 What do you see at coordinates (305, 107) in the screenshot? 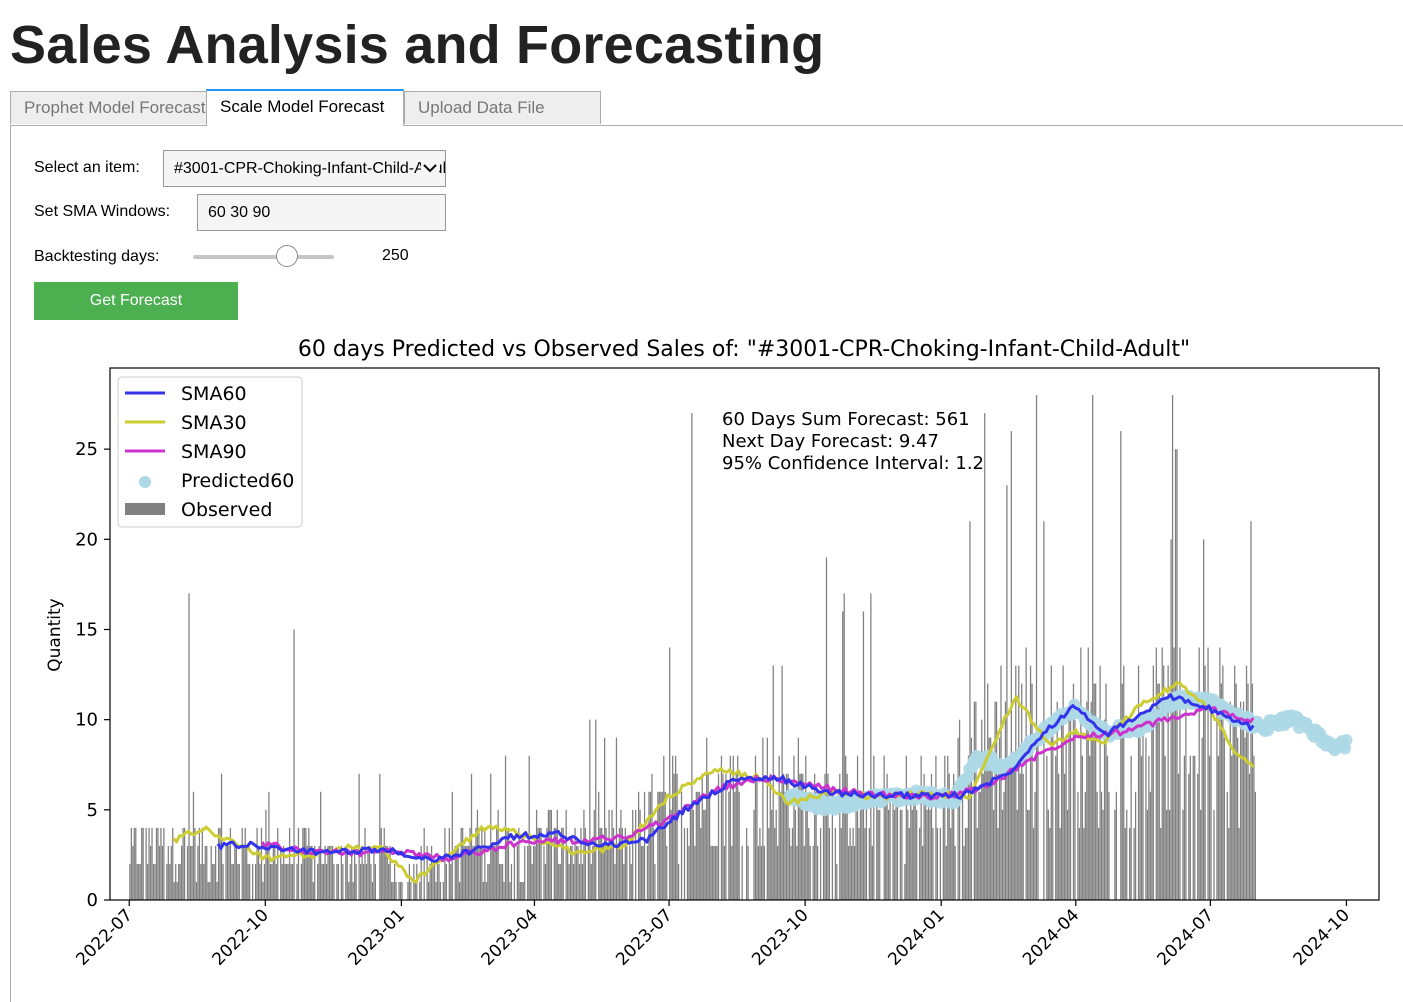
I see `tab-scale-model-forecast: Scale Model Forecast` at bounding box center [305, 107].